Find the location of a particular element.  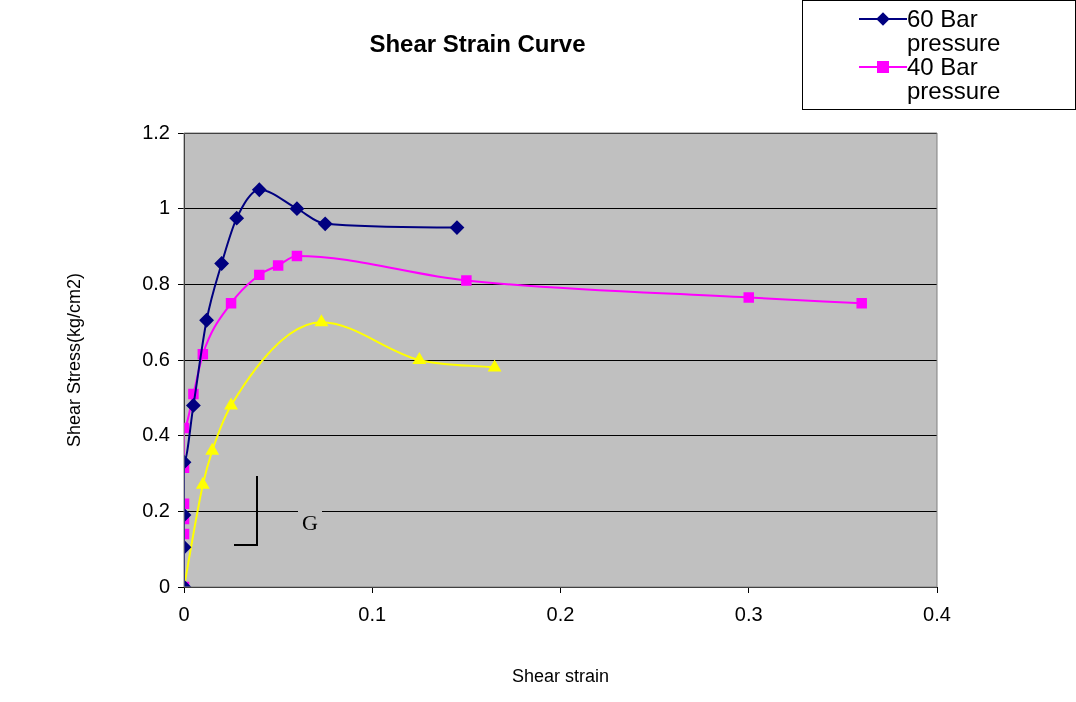

legend-label: 60 Bar pressure is located at coordinates (954, 30).